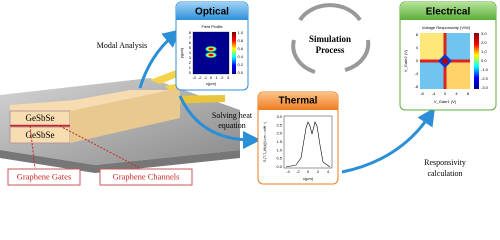 Image resolution: width=500 pixels, height=240 pixels. I want to click on colorbar-label: -1.0, so click(485, 69).